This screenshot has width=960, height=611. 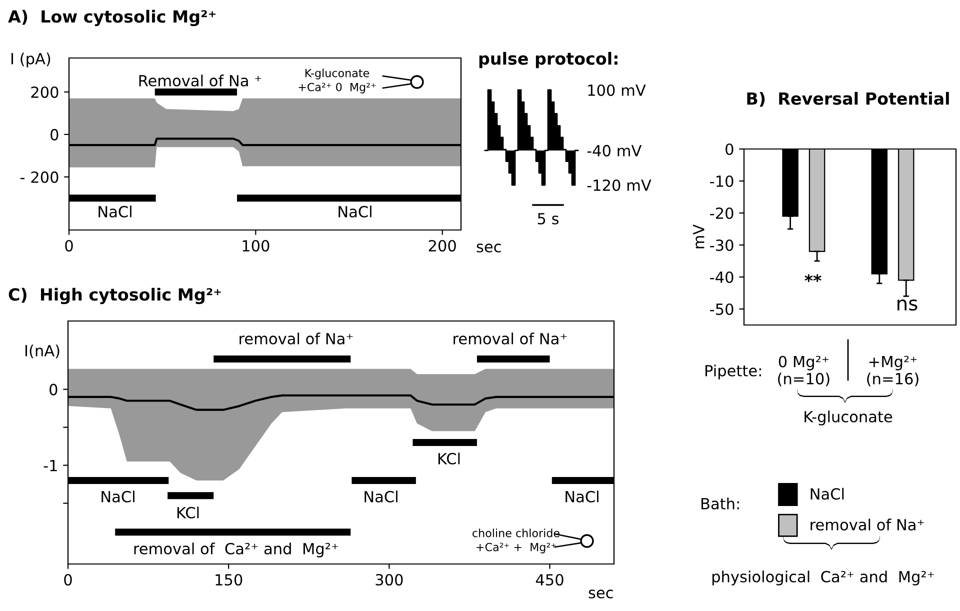 What do you see at coordinates (114, 296) in the screenshot?
I see `chart-title: C) High cytosolic Mg²⁺` at bounding box center [114, 296].